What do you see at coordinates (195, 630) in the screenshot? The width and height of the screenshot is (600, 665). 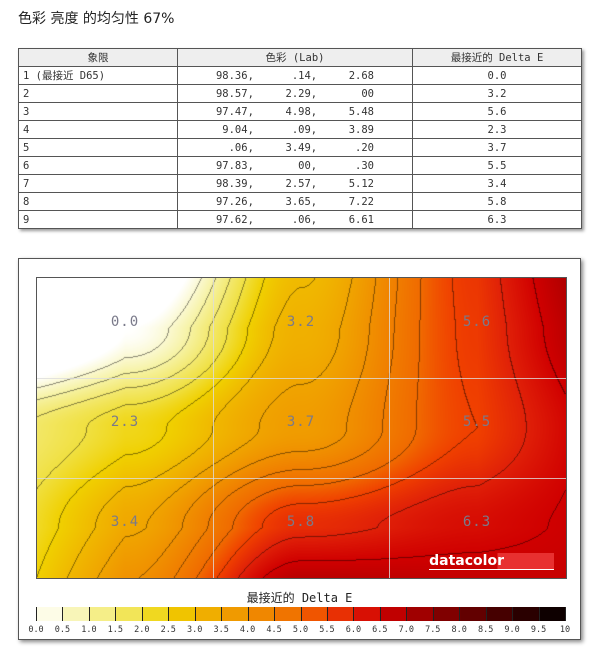 I see `legend-tick-label: 3.0` at bounding box center [195, 630].